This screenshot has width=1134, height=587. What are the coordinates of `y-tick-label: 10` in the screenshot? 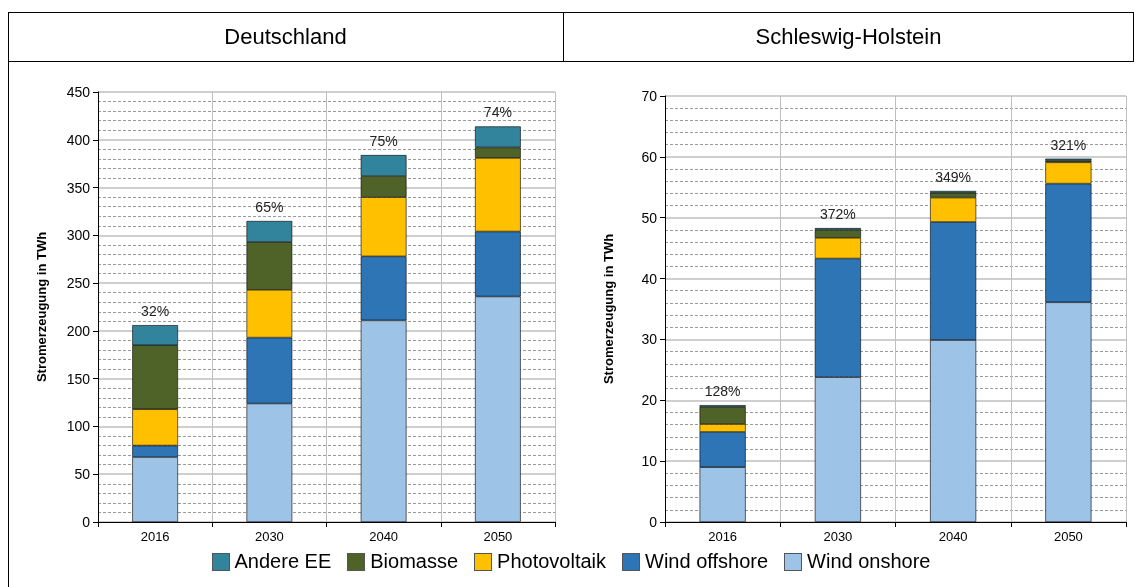 It's located at (649, 461).